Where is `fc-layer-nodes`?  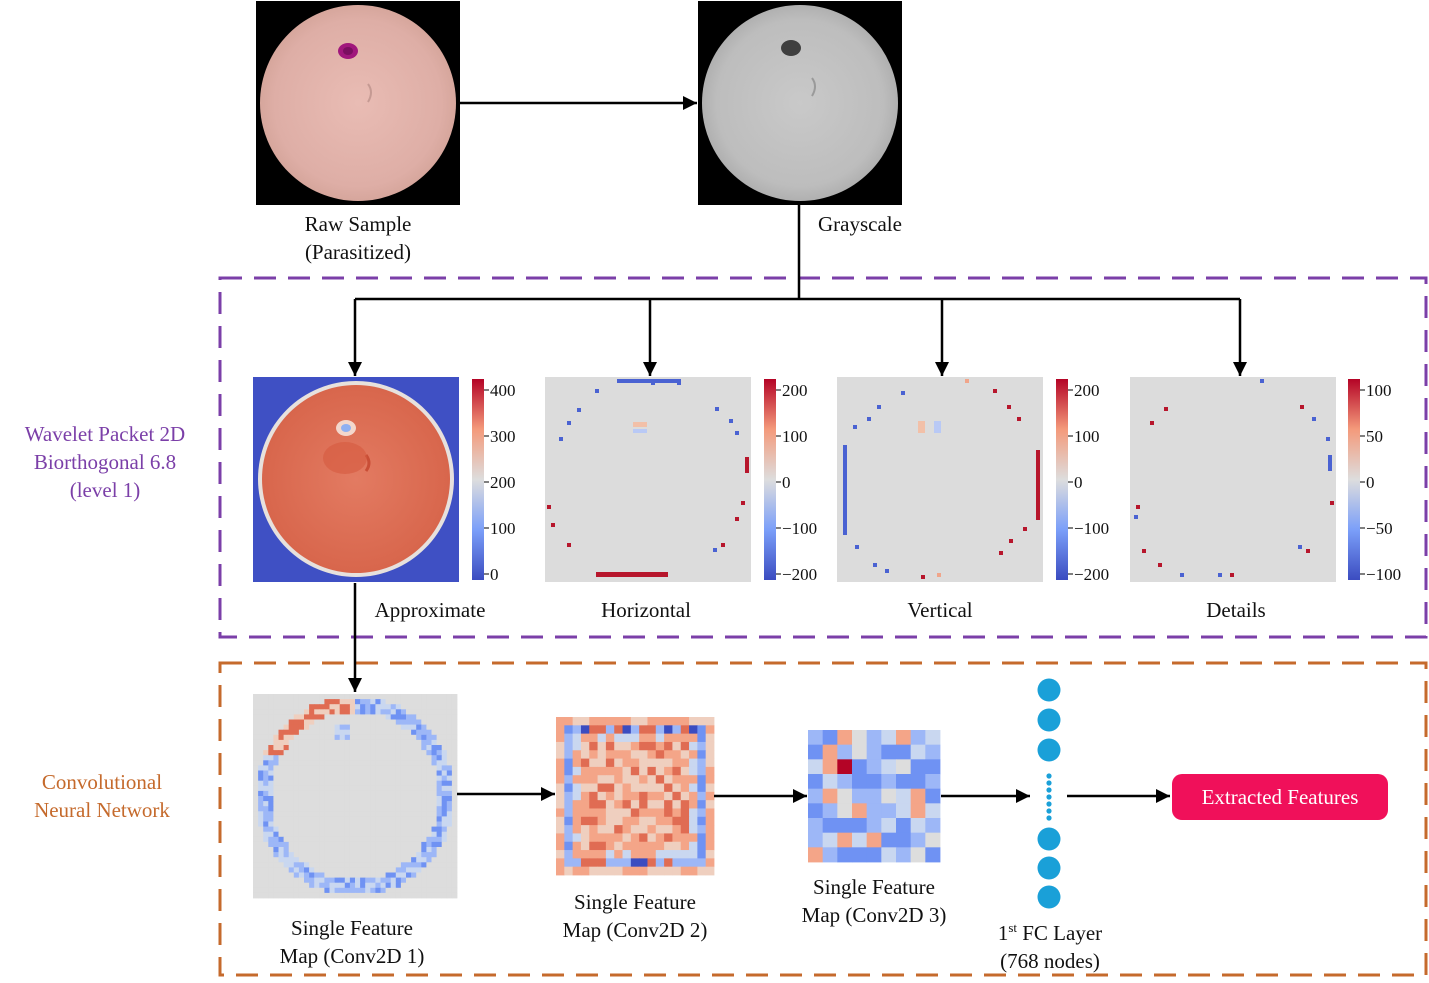 fc-layer-nodes is located at coordinates (1049, 793).